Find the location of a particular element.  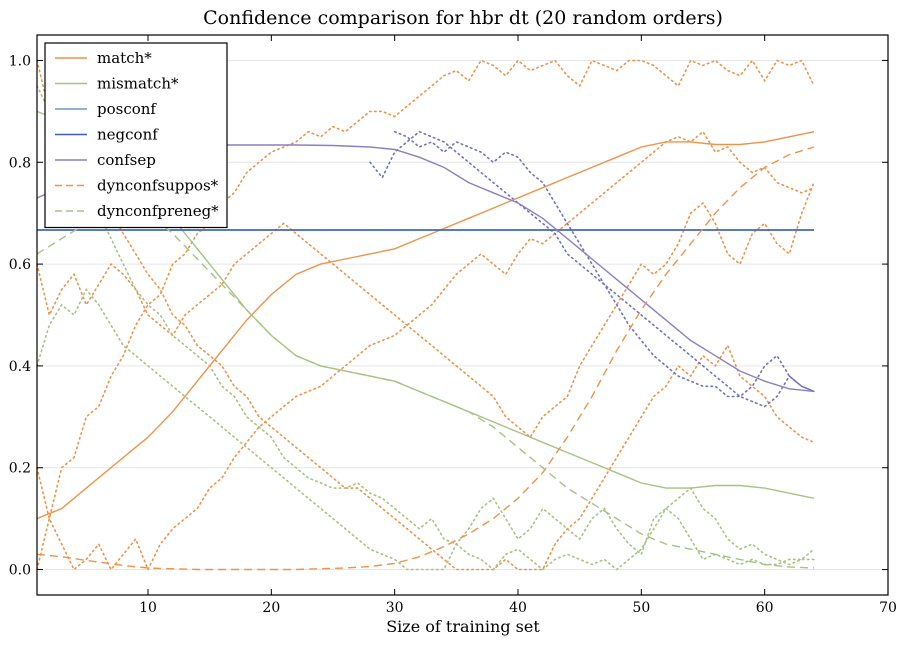

legend-label: mismatch* is located at coordinates (138, 84).